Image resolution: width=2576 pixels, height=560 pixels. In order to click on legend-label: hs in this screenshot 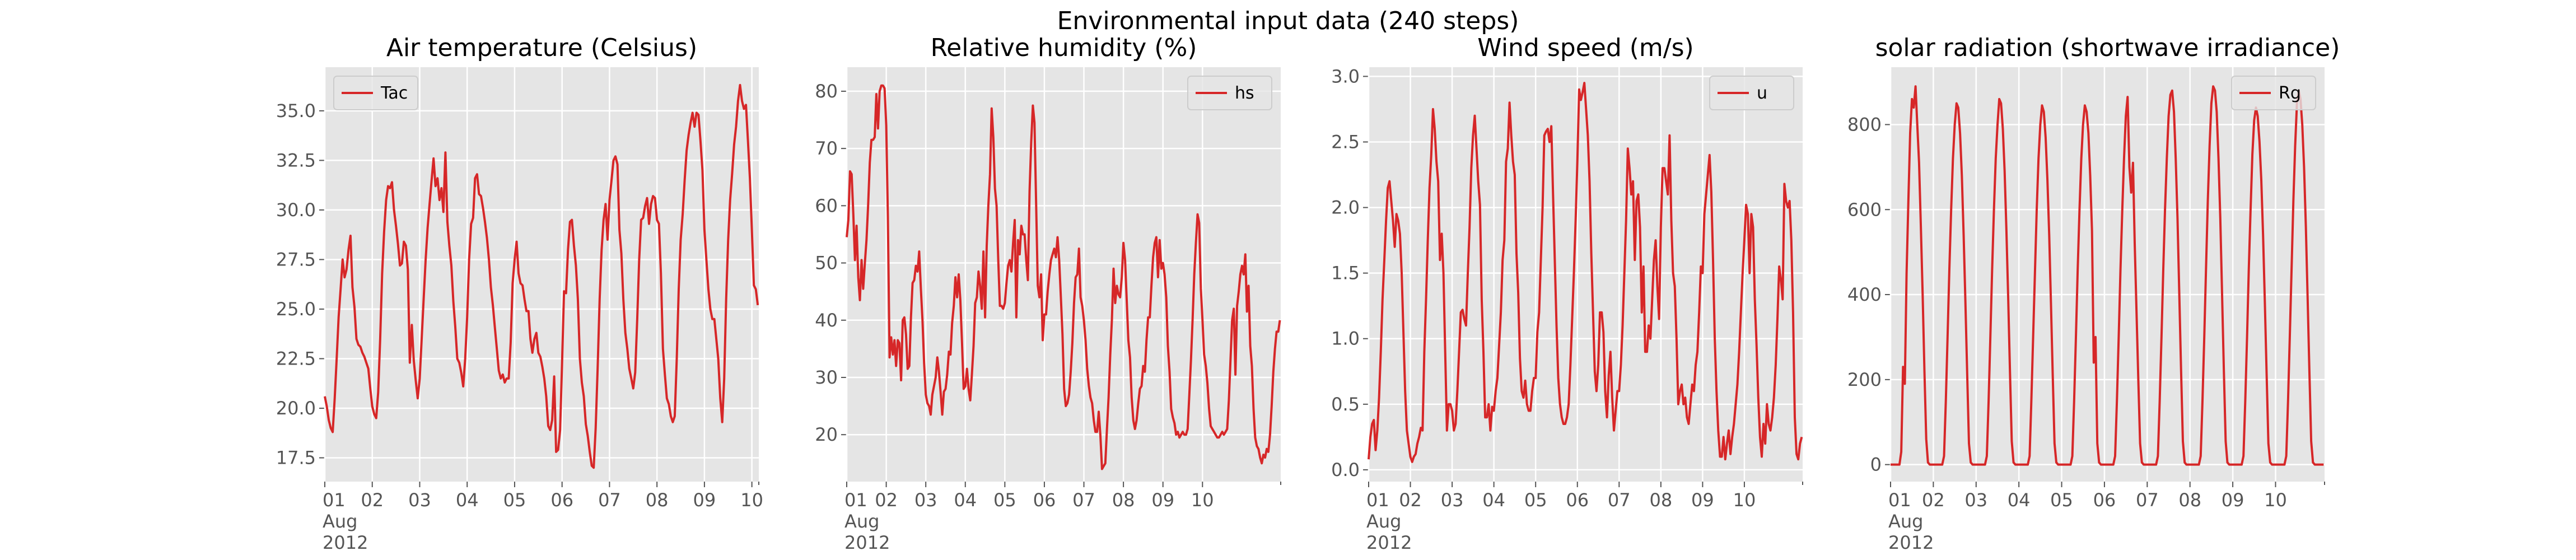, I will do `click(1245, 93)`.